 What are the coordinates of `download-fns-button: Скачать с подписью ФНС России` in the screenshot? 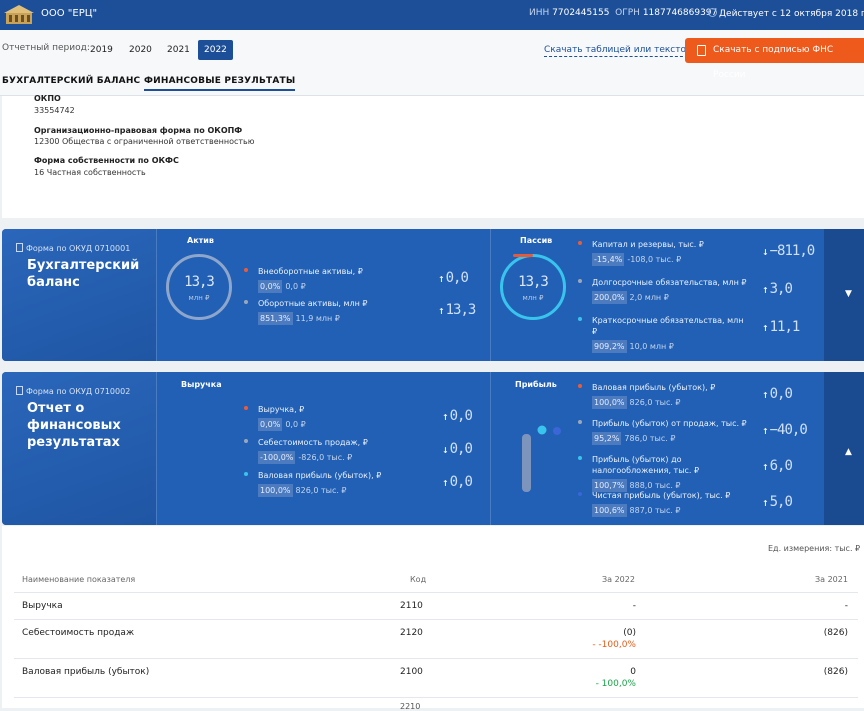 It's located at (774, 59).